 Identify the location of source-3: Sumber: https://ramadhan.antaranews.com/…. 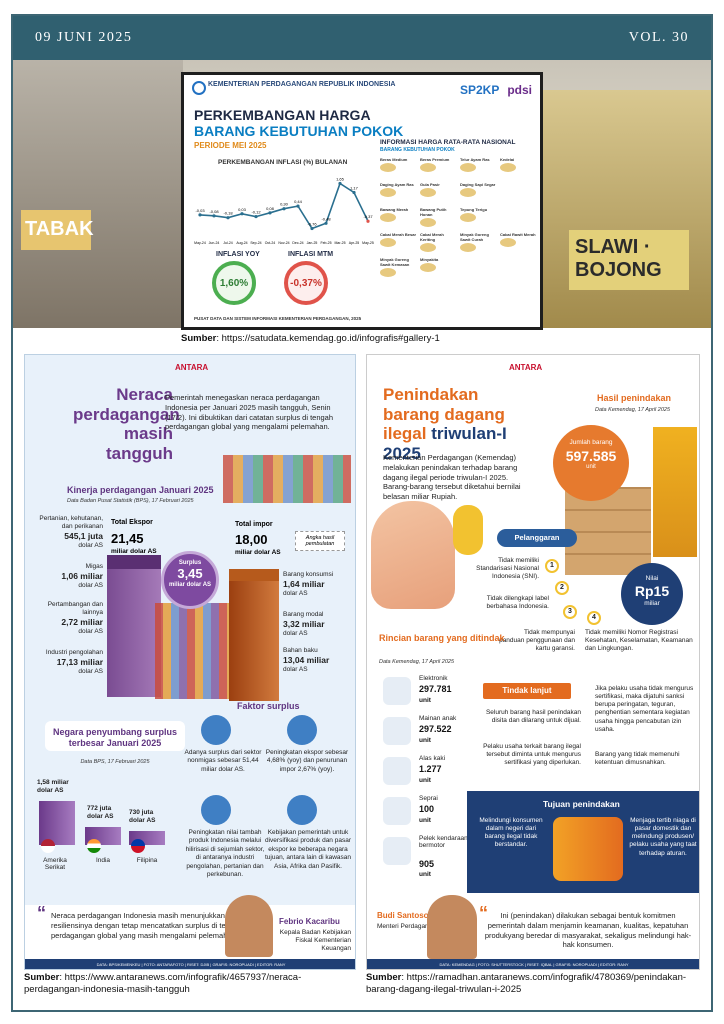
(526, 984).